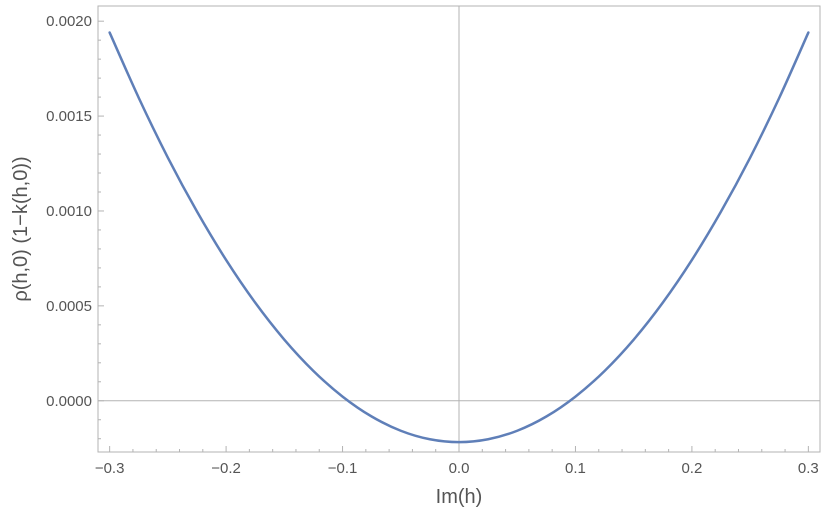 The width and height of the screenshot is (826, 519). What do you see at coordinates (691, 468) in the screenshot?
I see `x-tick-label: 0.2` at bounding box center [691, 468].